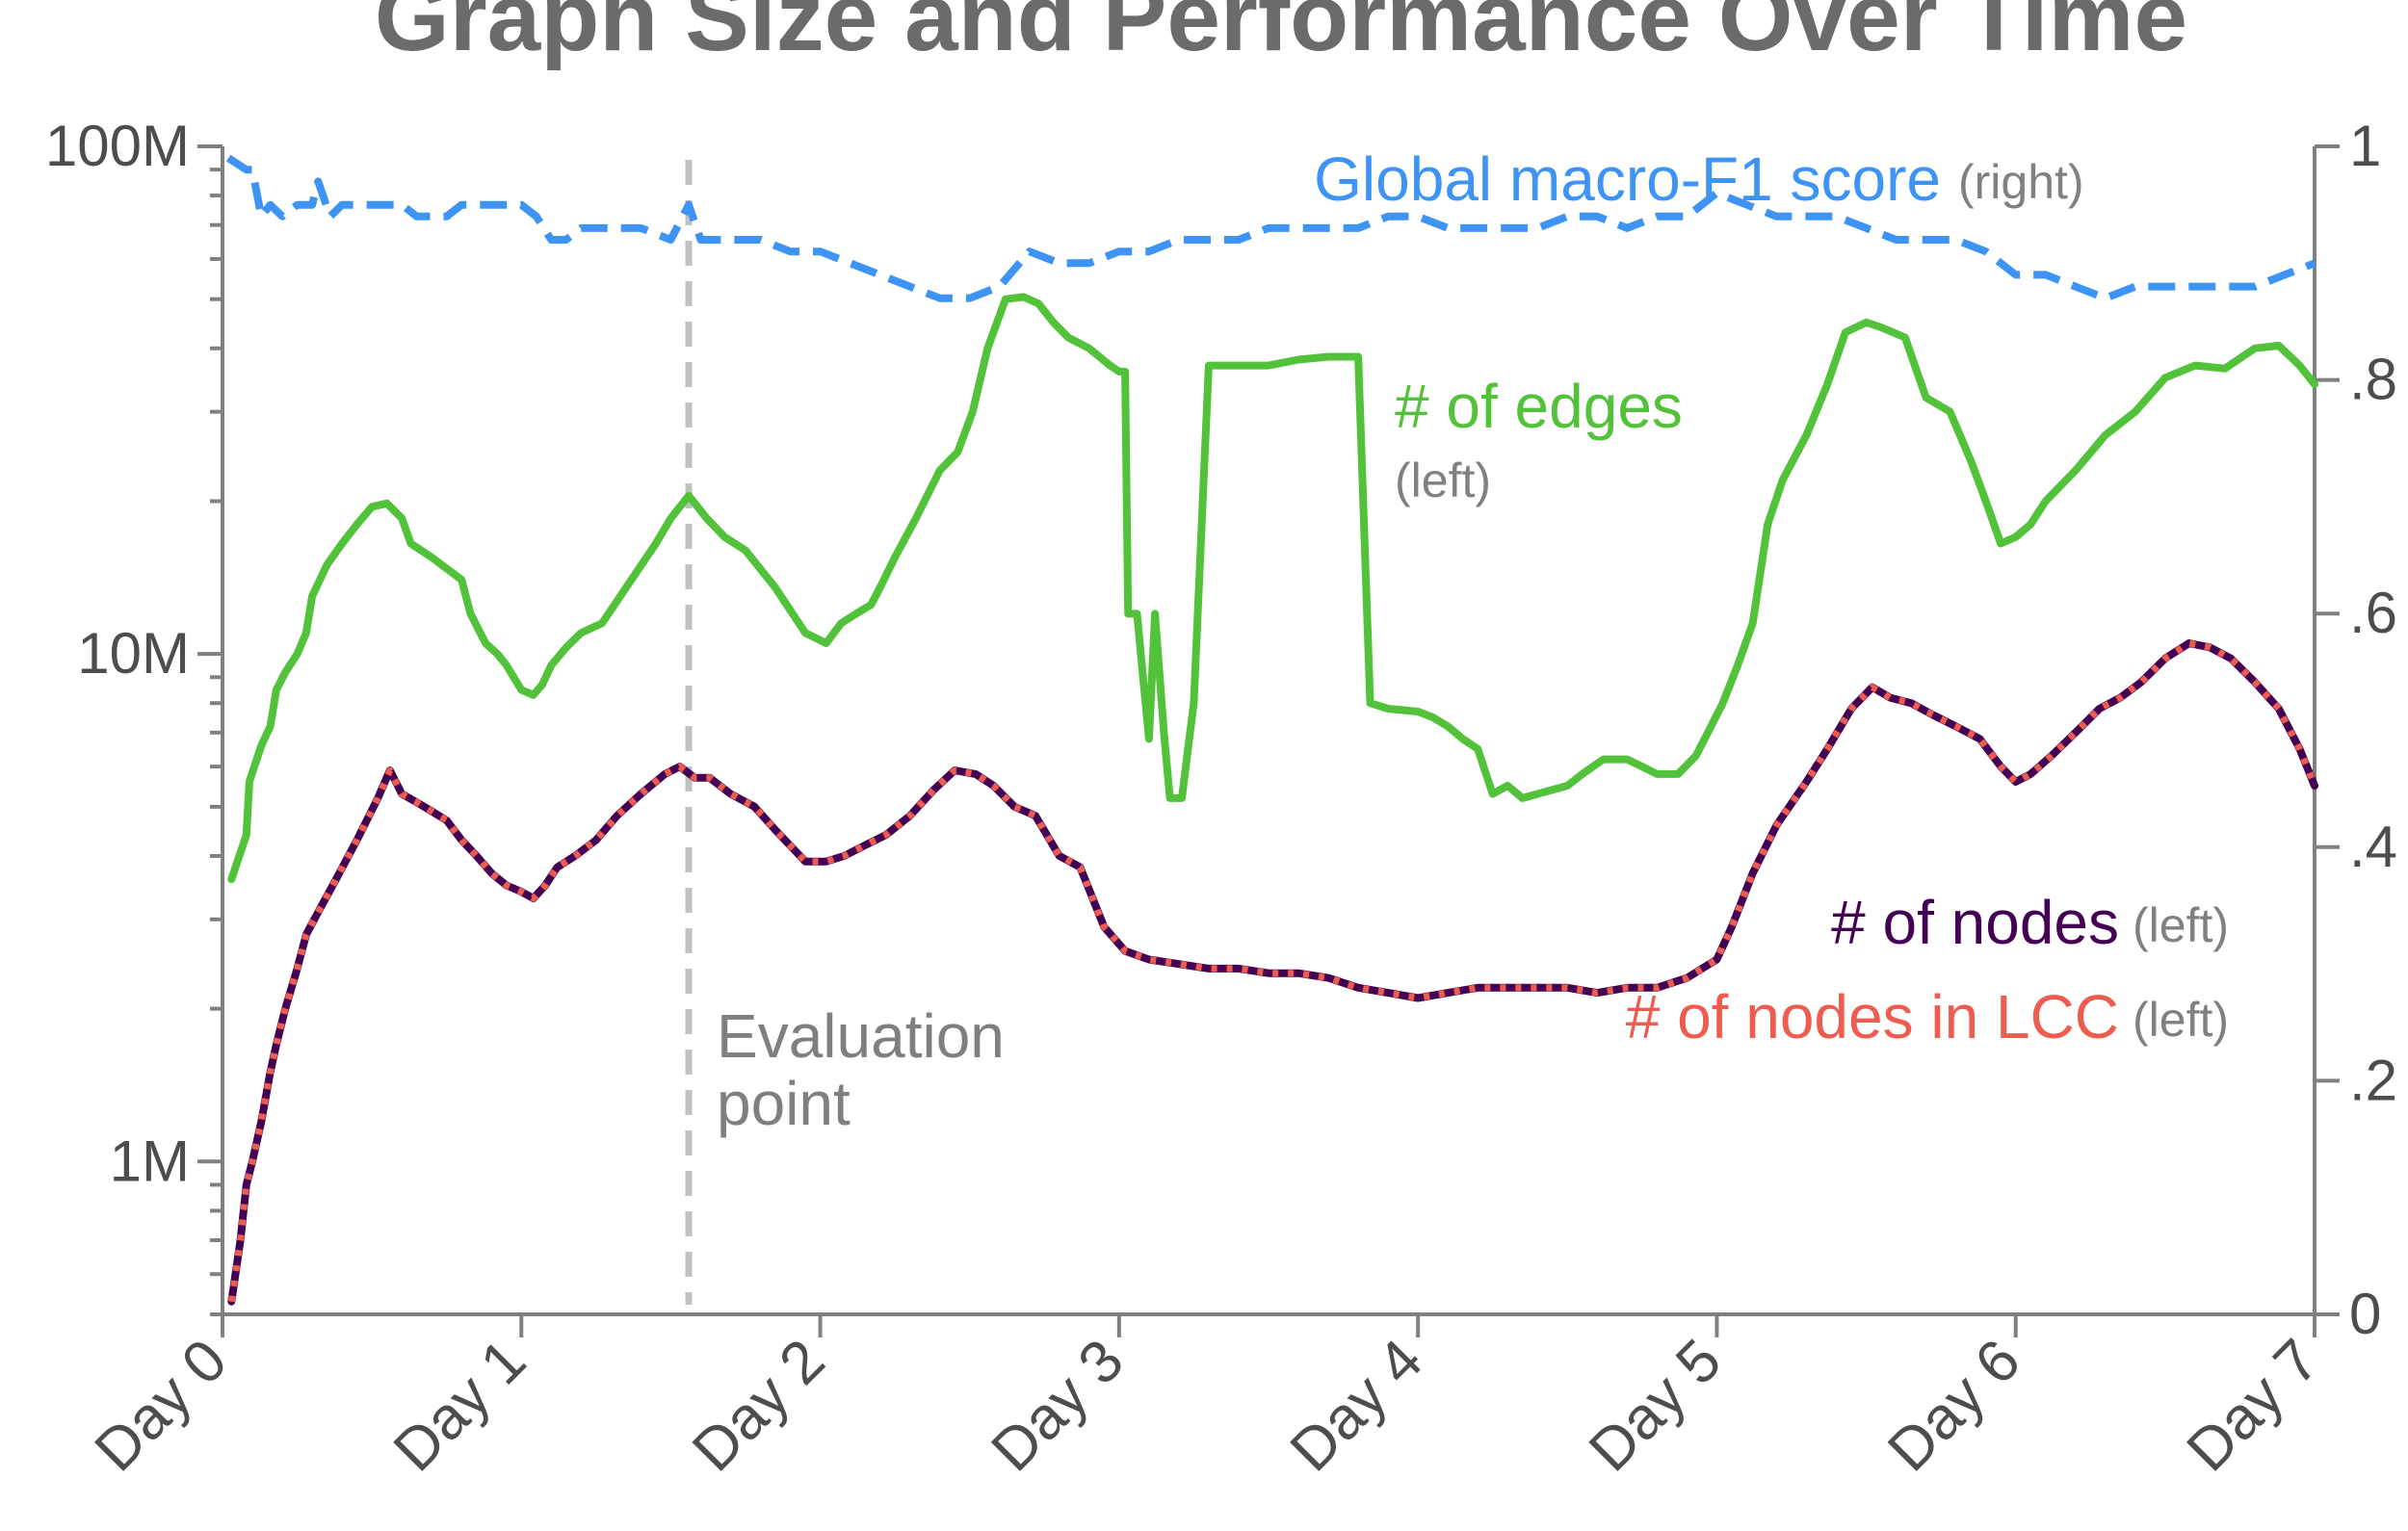 This screenshot has height=1531, width=2408. I want to click on x-tick-label: Day 5, so click(1655, 1405).